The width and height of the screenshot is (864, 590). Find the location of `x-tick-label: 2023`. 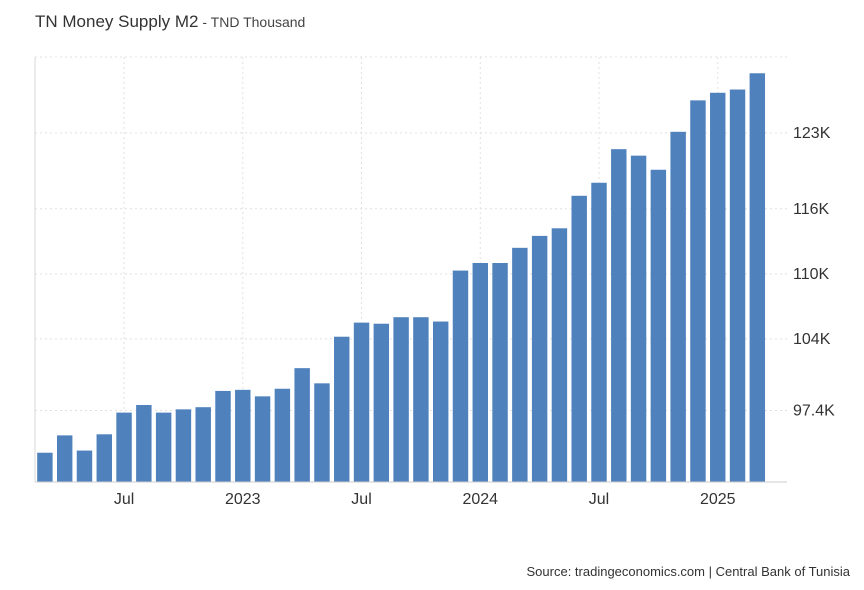

x-tick-label: 2023 is located at coordinates (243, 499).